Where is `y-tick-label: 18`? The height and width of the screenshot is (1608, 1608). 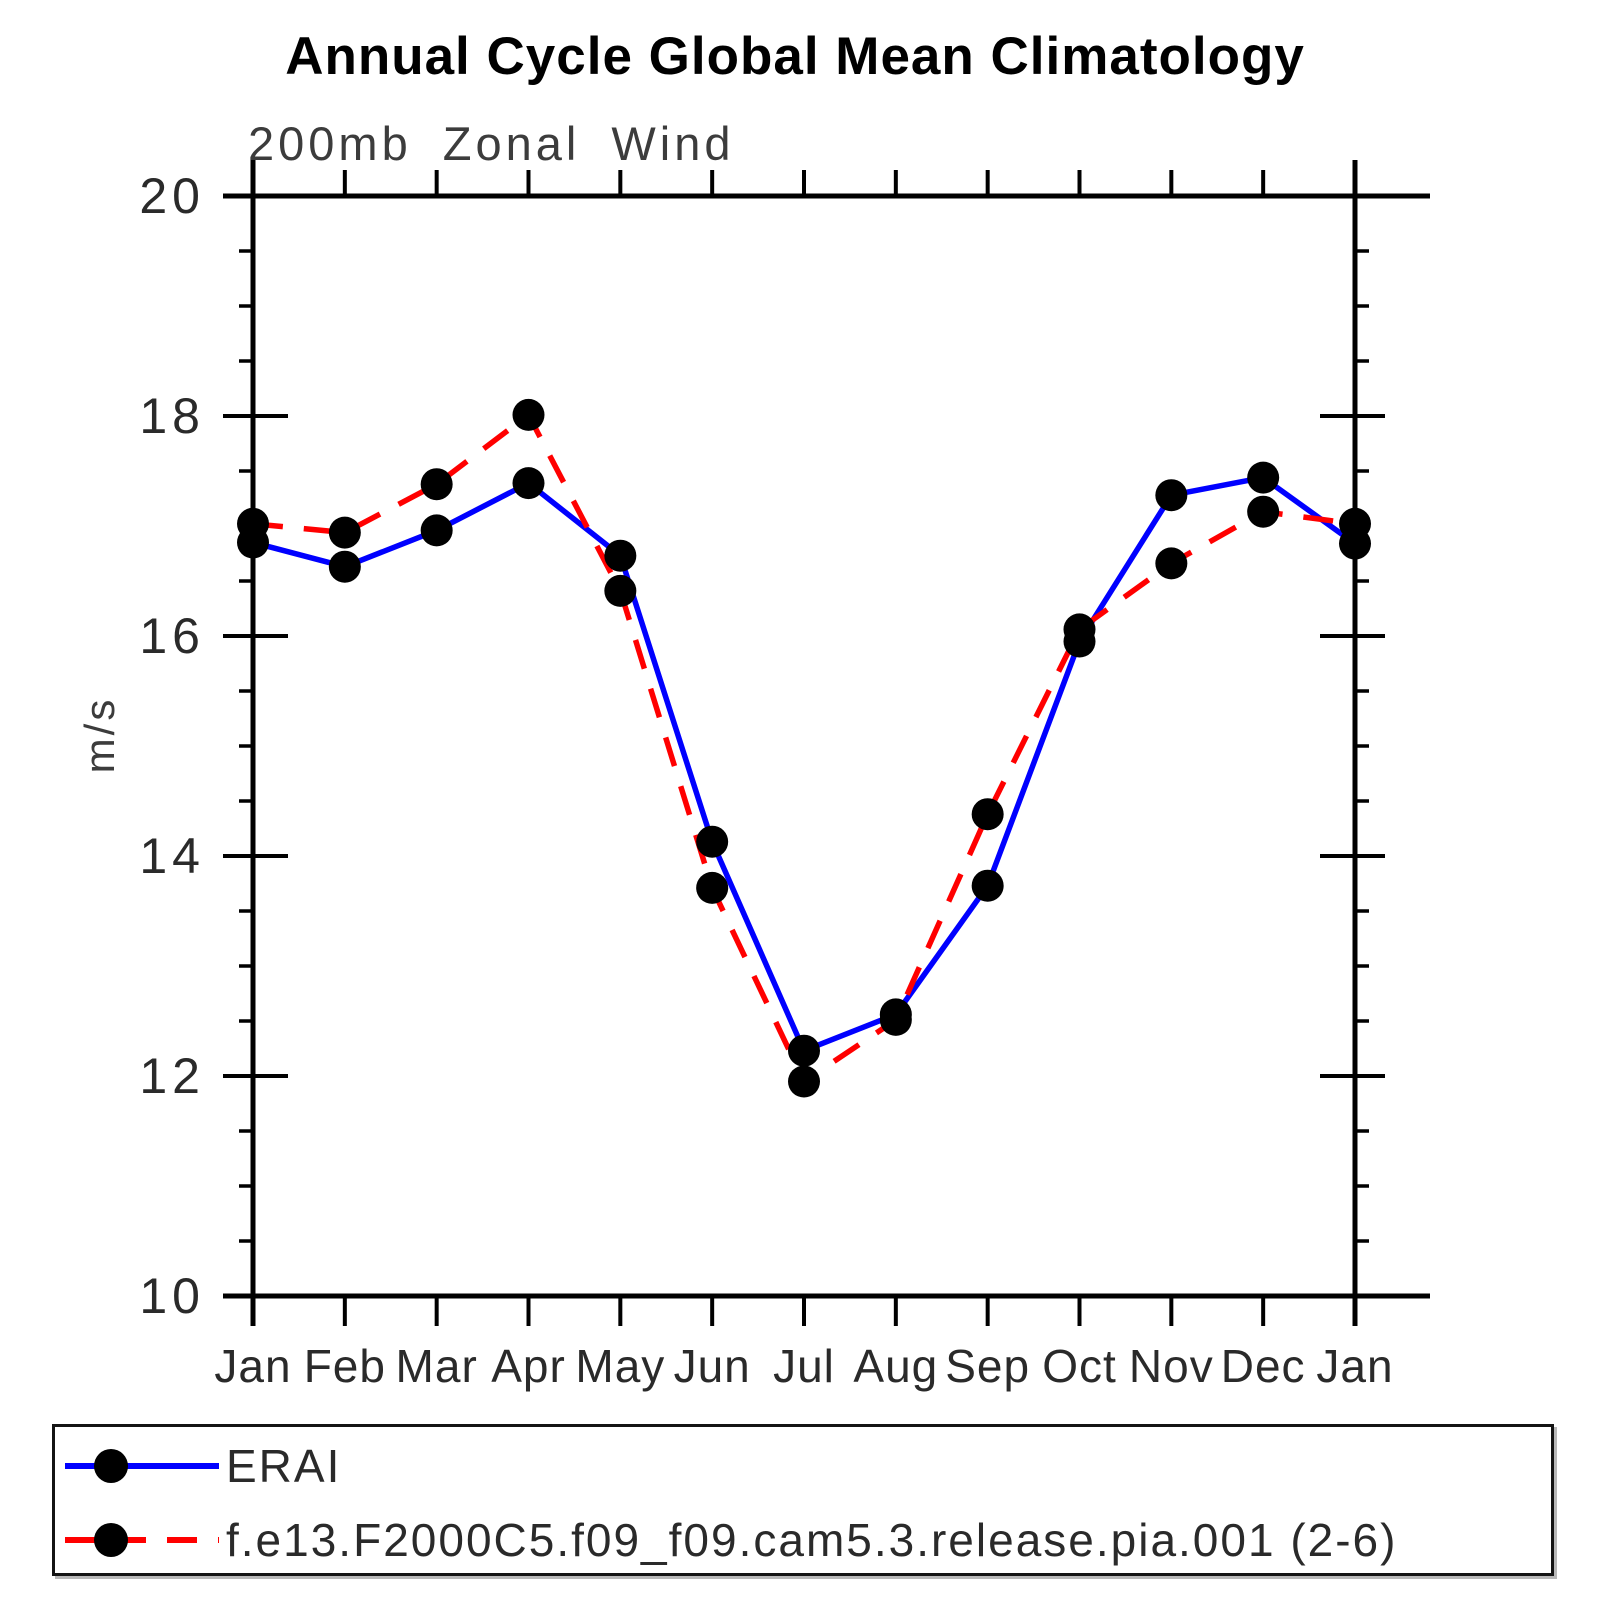 y-tick-label: 18 is located at coordinates (172, 416).